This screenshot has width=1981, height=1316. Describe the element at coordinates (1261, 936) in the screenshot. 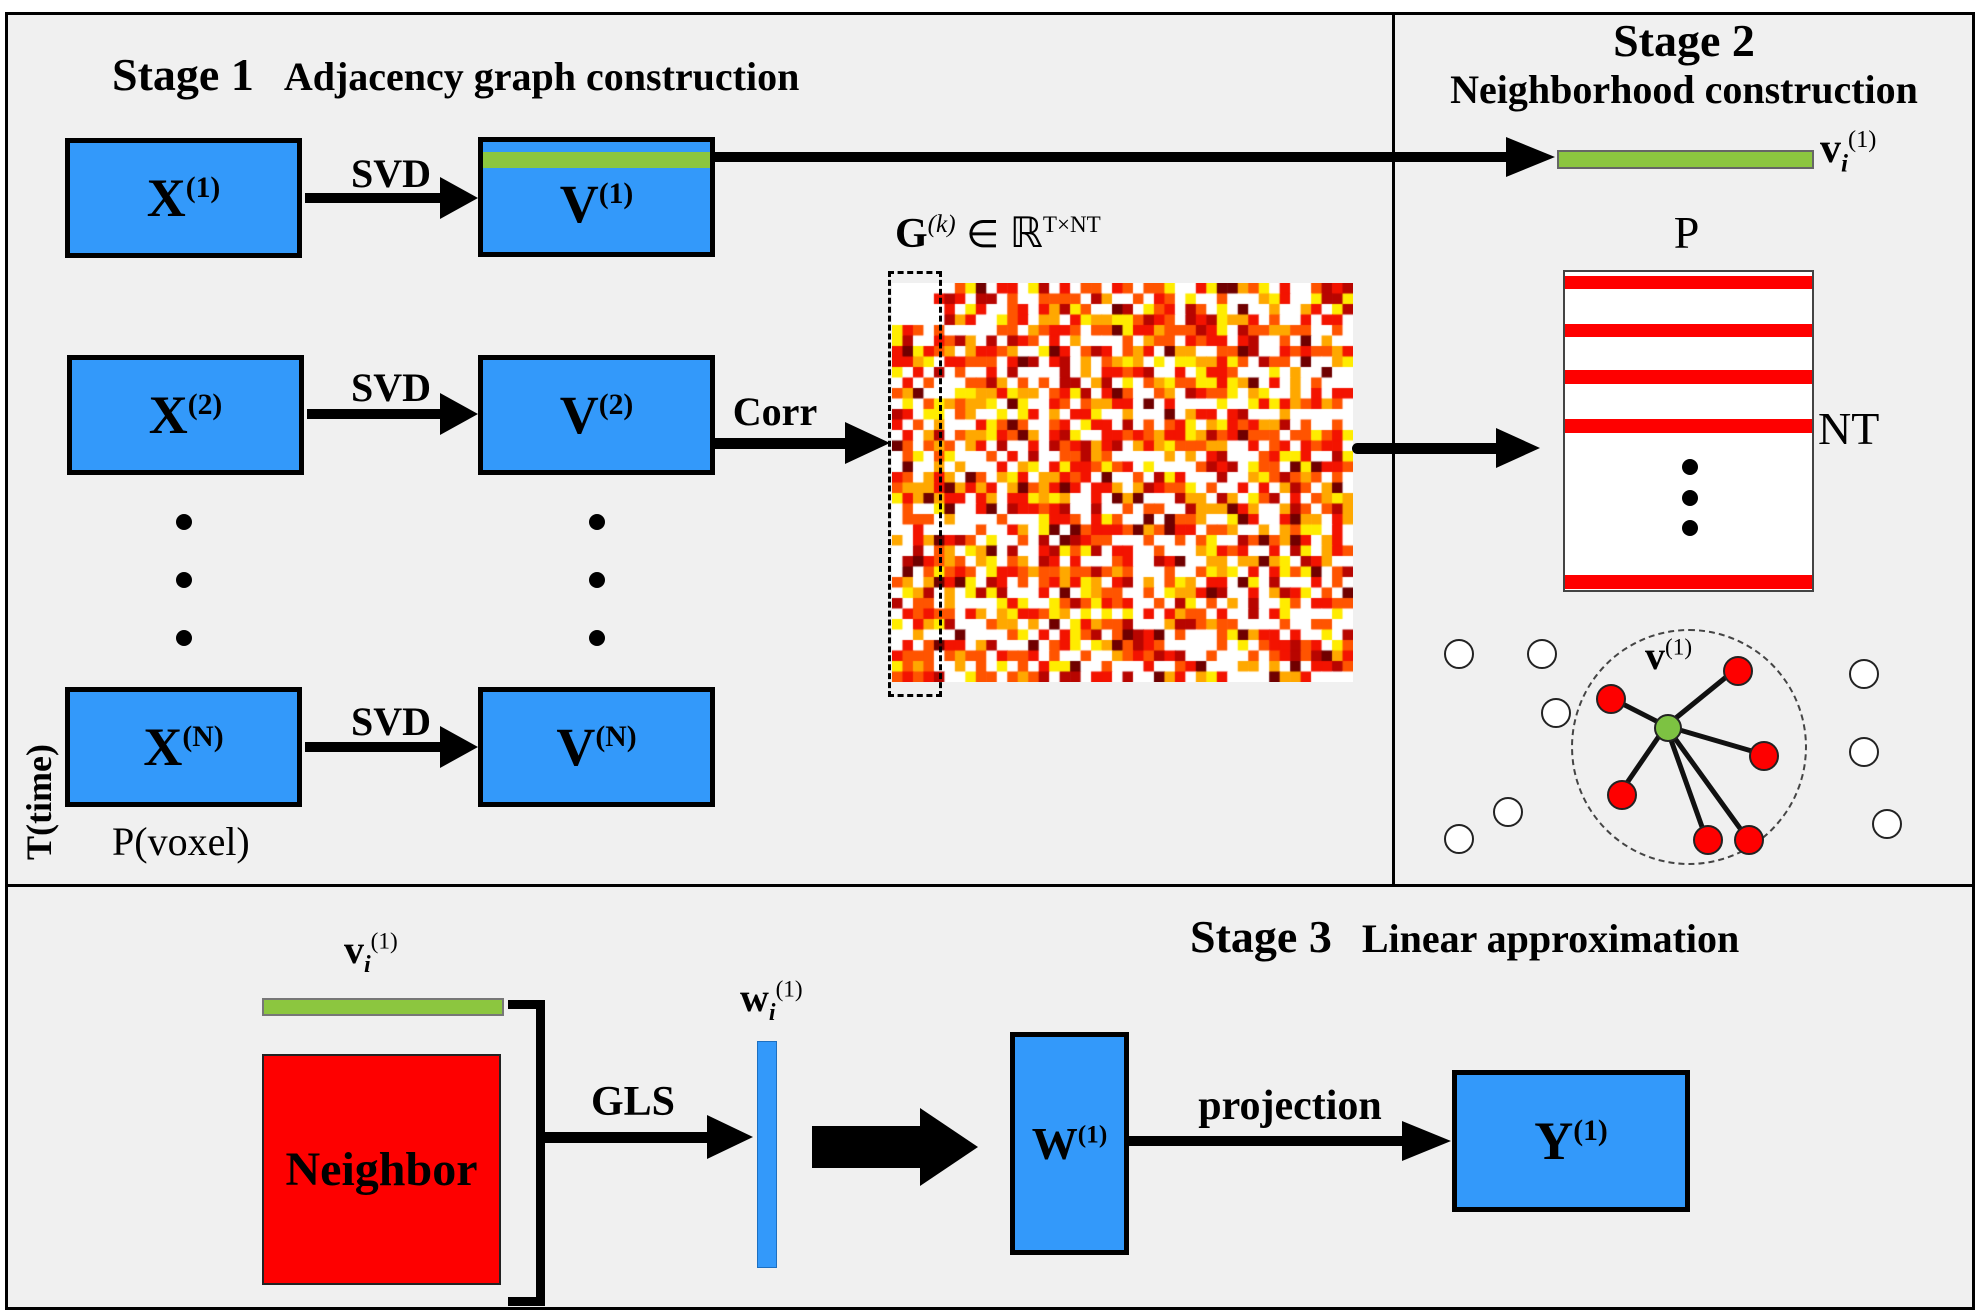

I see `stage3-title-prefix: Stage 3` at that location.